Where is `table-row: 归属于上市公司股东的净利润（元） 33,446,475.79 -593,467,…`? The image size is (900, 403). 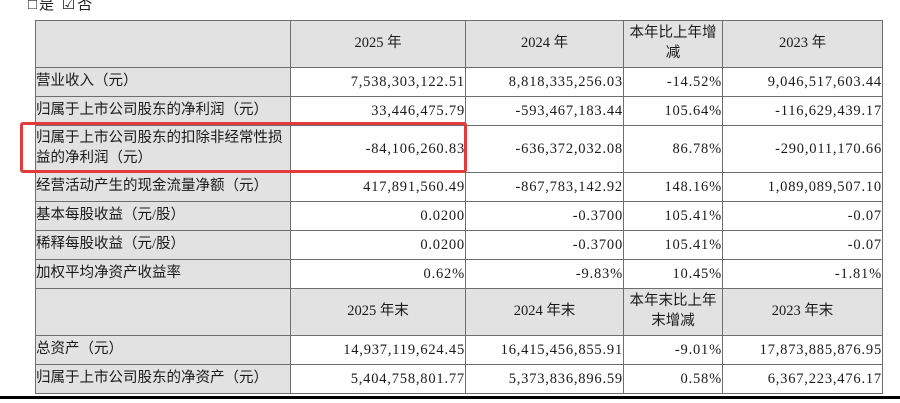 table-row: 归属于上市公司股东的净利润（元） 33,446,475.79 -593,467,… is located at coordinates (459, 111).